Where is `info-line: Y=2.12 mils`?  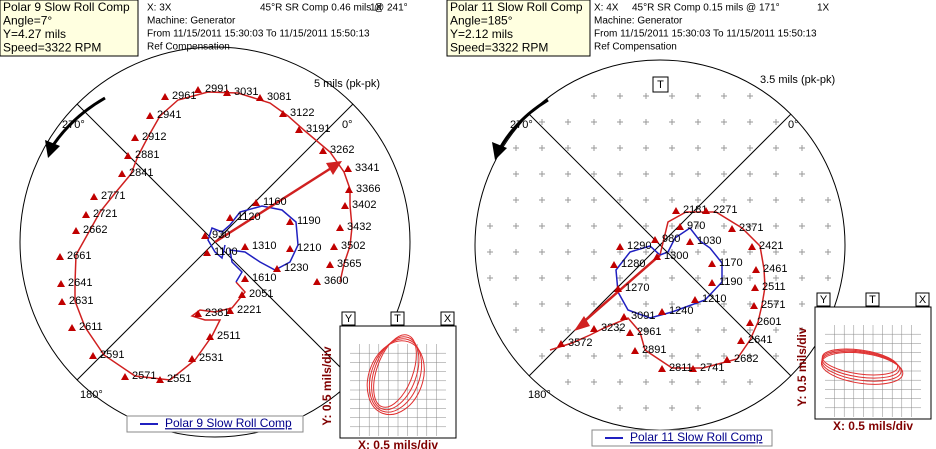 info-line: Y=2.12 mils is located at coordinates (481, 34).